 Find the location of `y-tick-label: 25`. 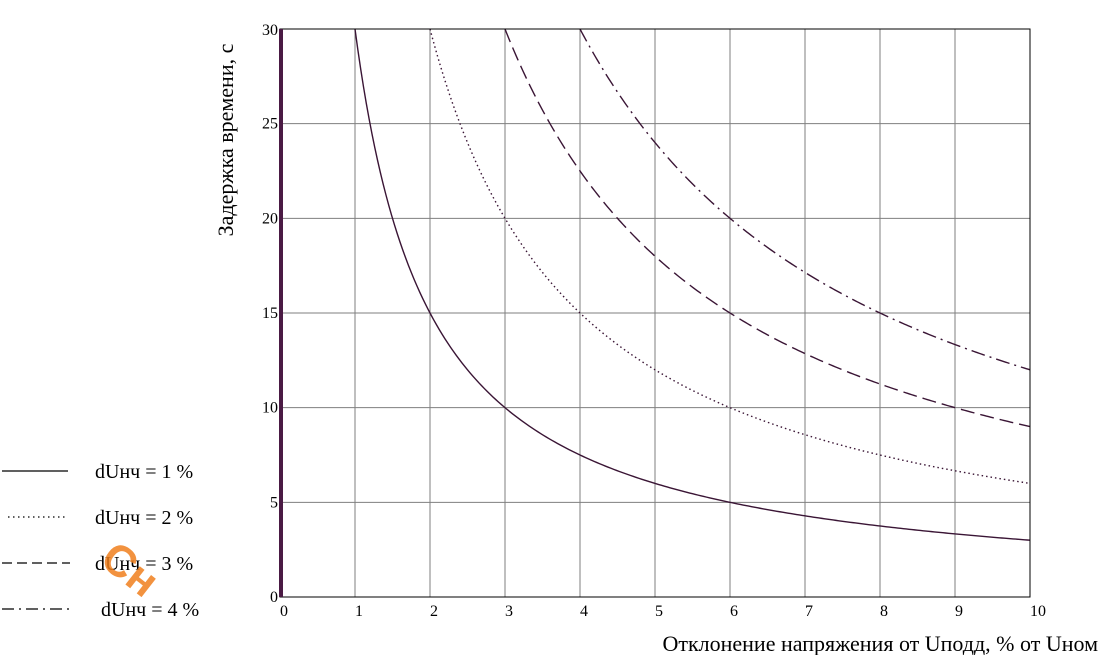

y-tick-label: 25 is located at coordinates (270, 124).